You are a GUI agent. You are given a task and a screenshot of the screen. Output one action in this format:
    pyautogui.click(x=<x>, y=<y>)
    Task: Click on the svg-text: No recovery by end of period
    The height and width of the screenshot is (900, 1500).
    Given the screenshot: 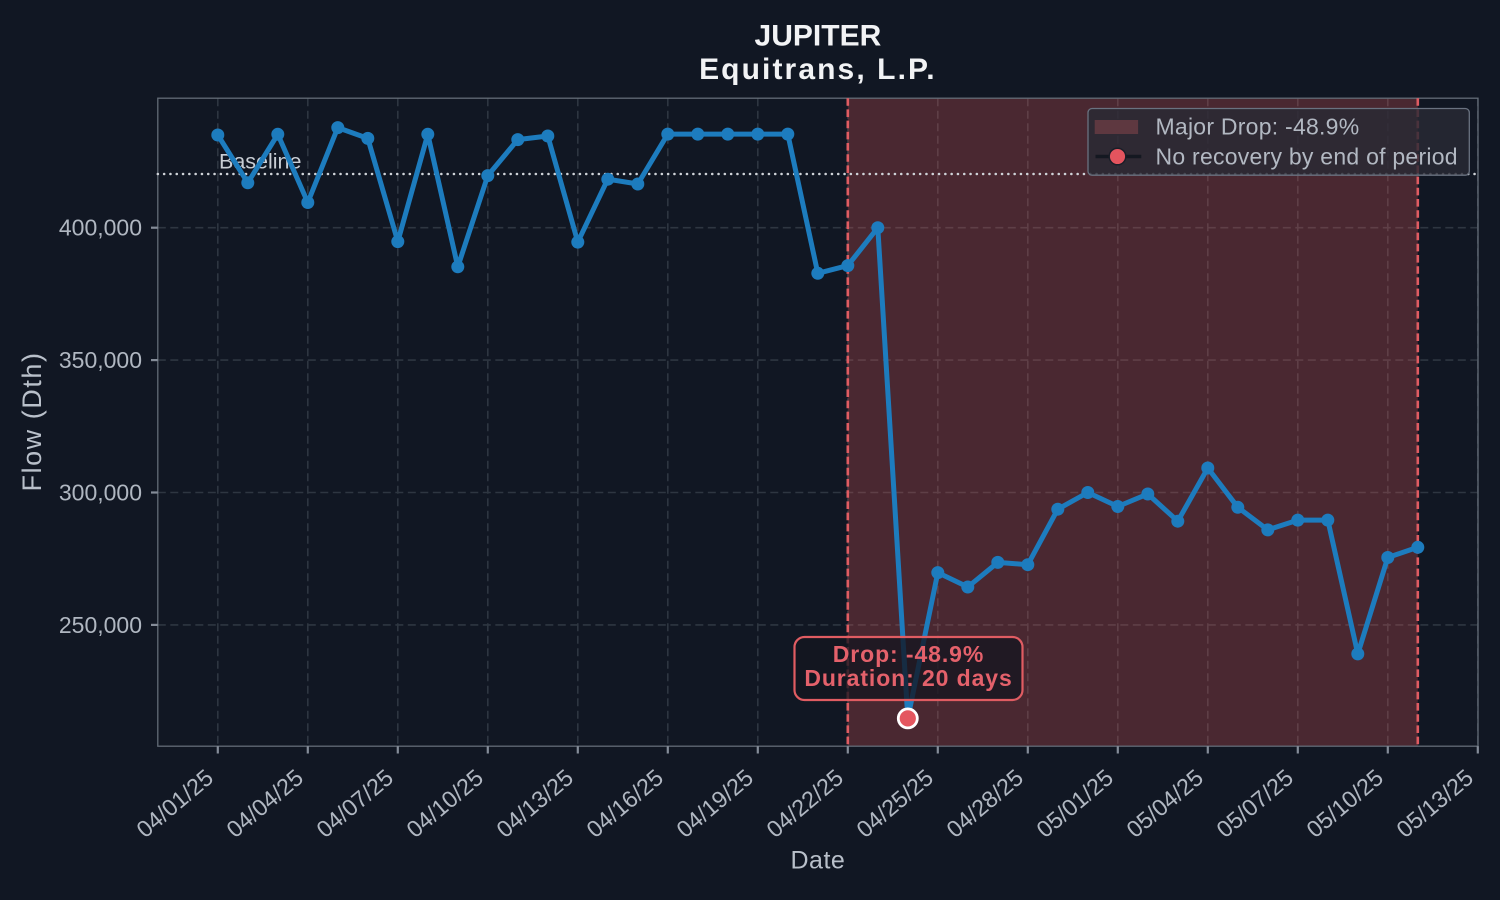 What is the action you would take?
    pyautogui.click(x=1307, y=157)
    